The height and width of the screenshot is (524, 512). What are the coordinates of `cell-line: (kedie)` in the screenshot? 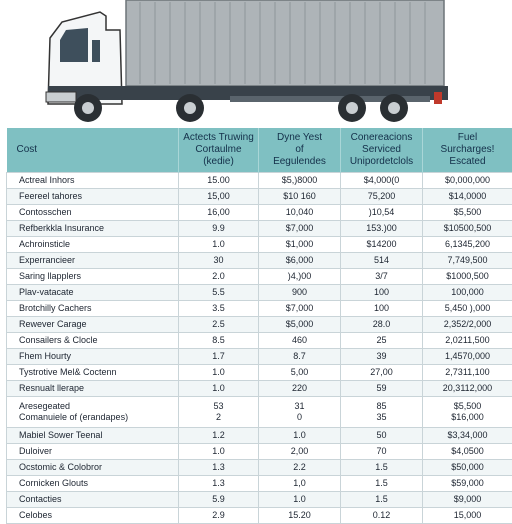 It's located at (218, 162).